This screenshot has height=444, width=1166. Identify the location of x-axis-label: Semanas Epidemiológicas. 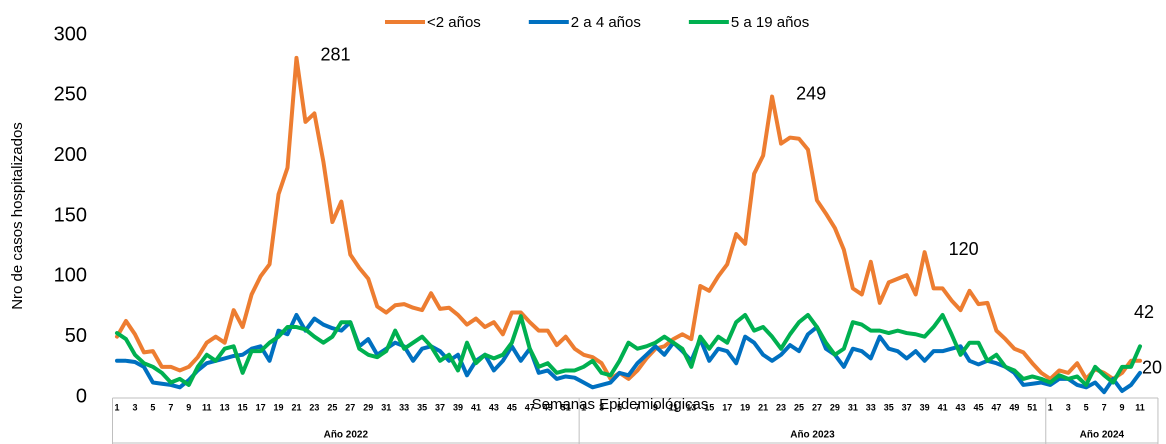
(620, 404).